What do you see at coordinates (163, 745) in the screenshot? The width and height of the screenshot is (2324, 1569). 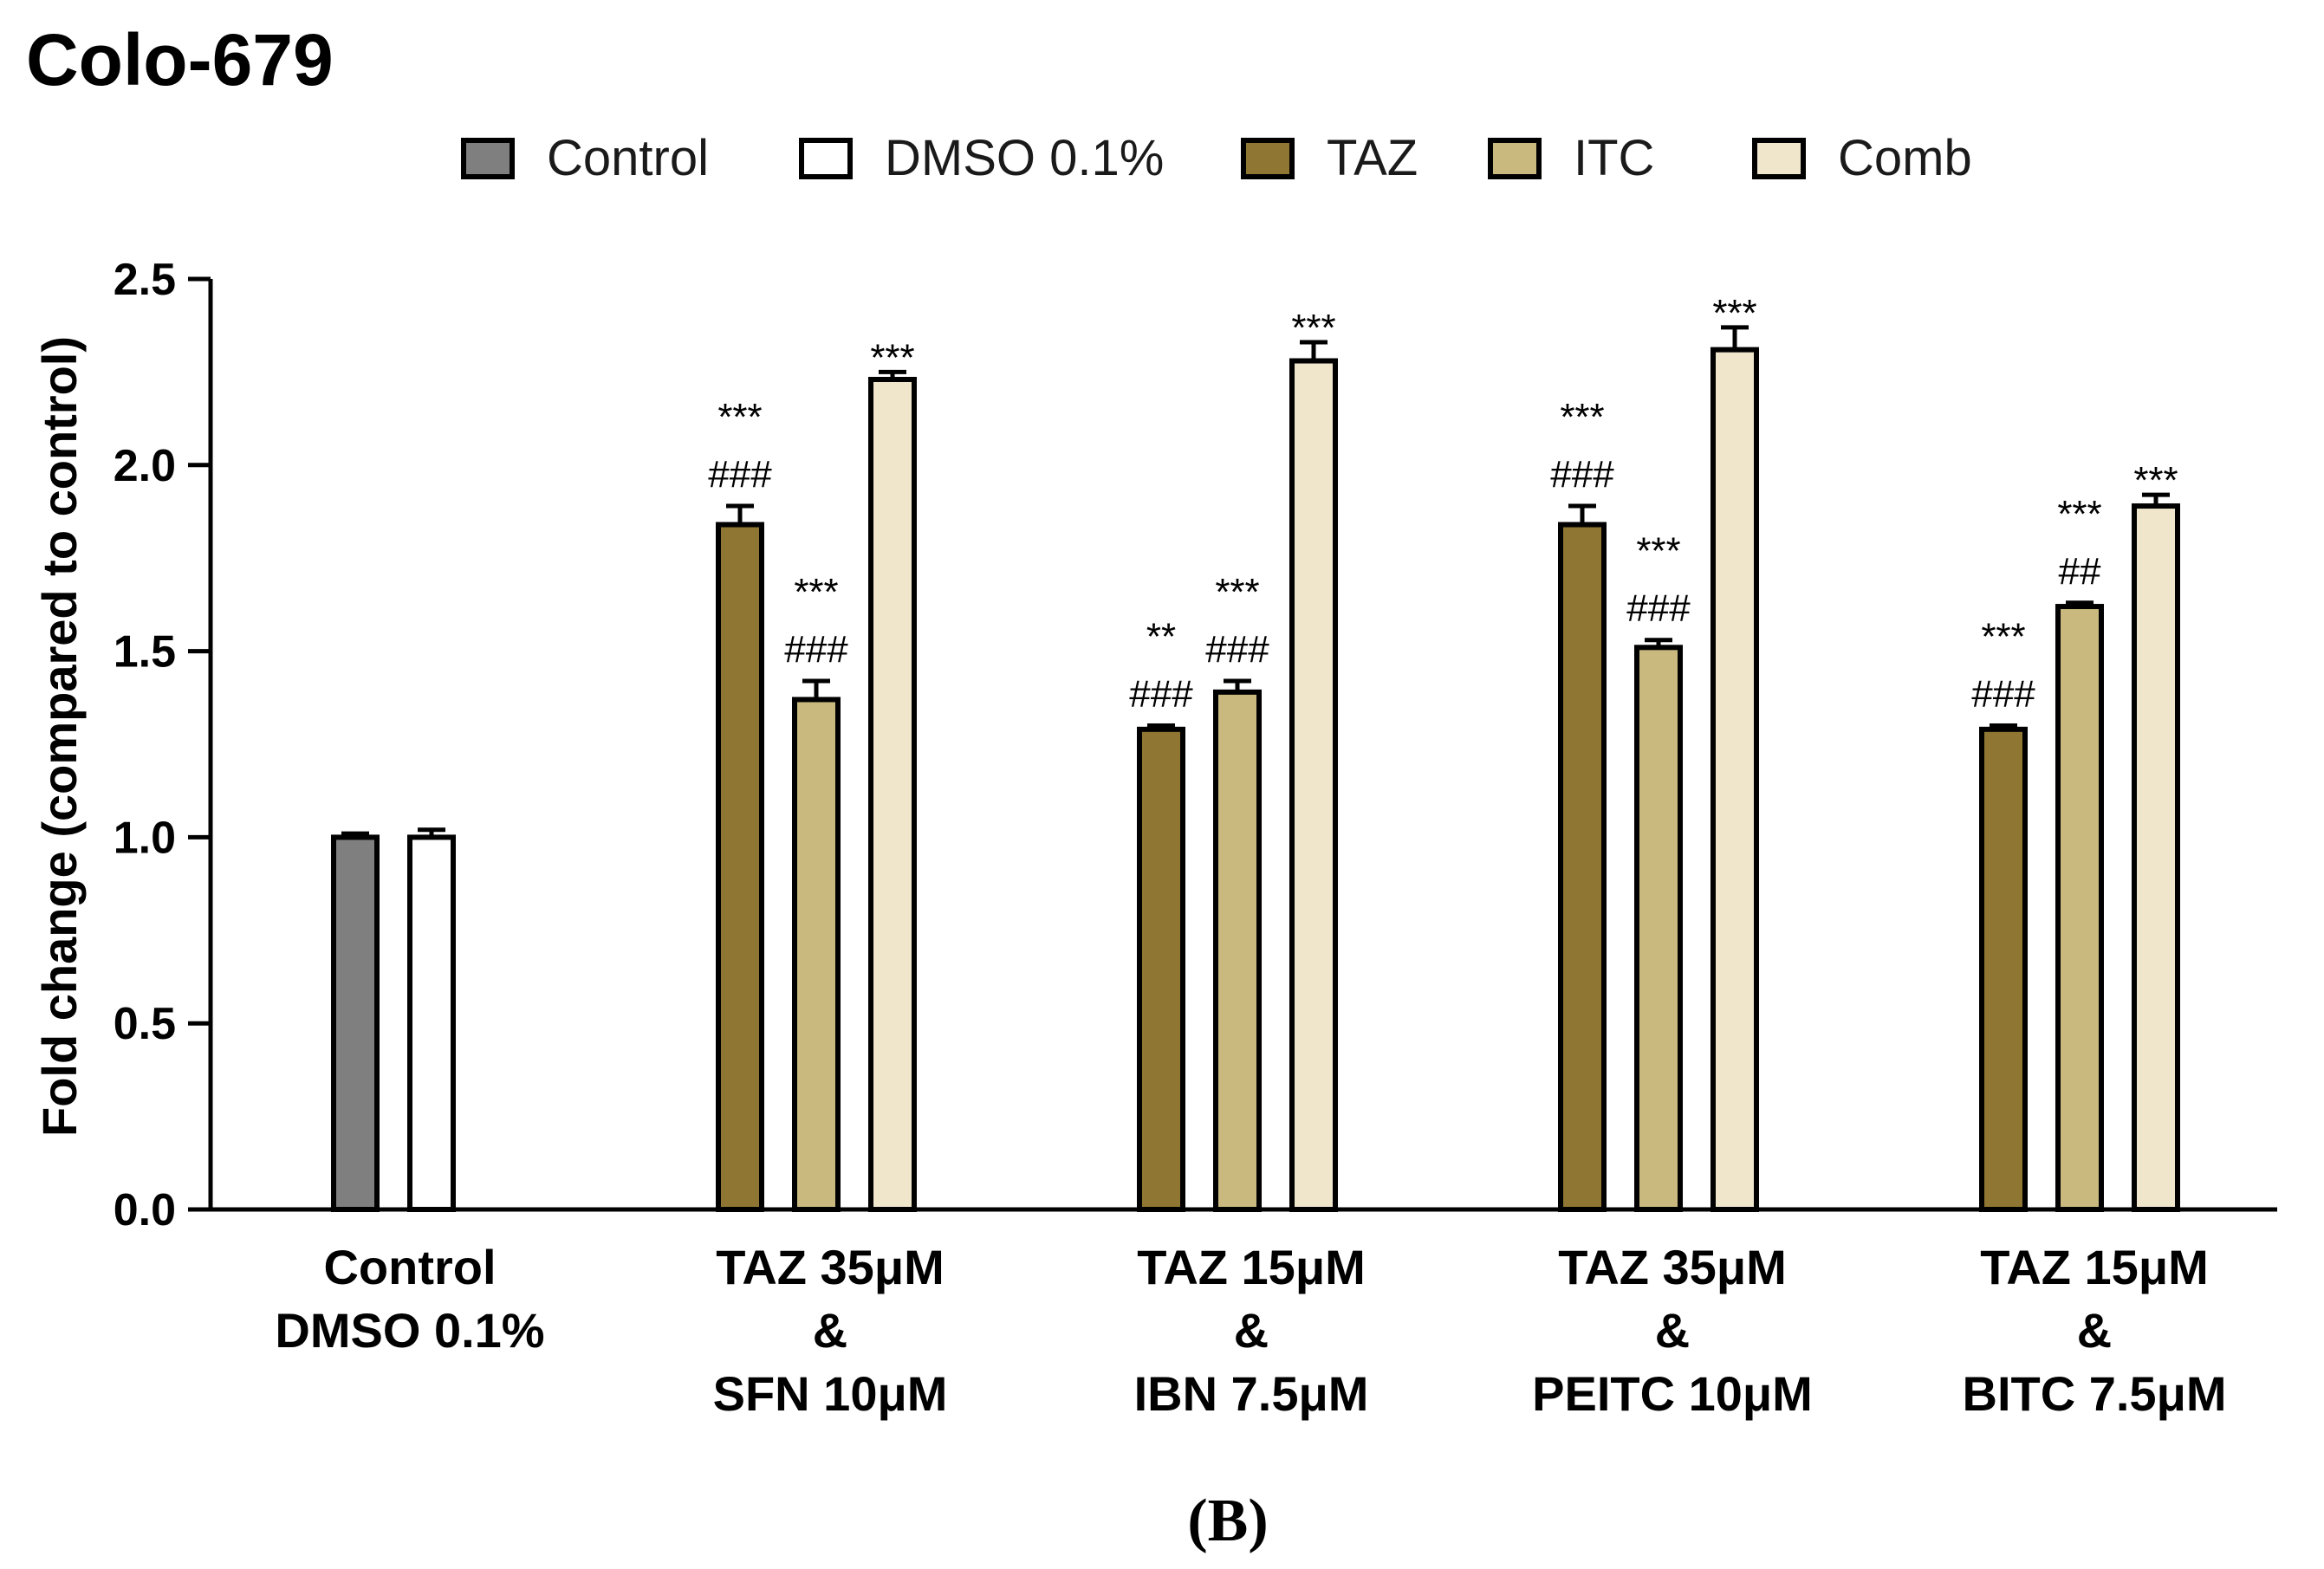 I see `y-axis: 0.0 0.5 1.0 1.5 2.0 2.5` at bounding box center [163, 745].